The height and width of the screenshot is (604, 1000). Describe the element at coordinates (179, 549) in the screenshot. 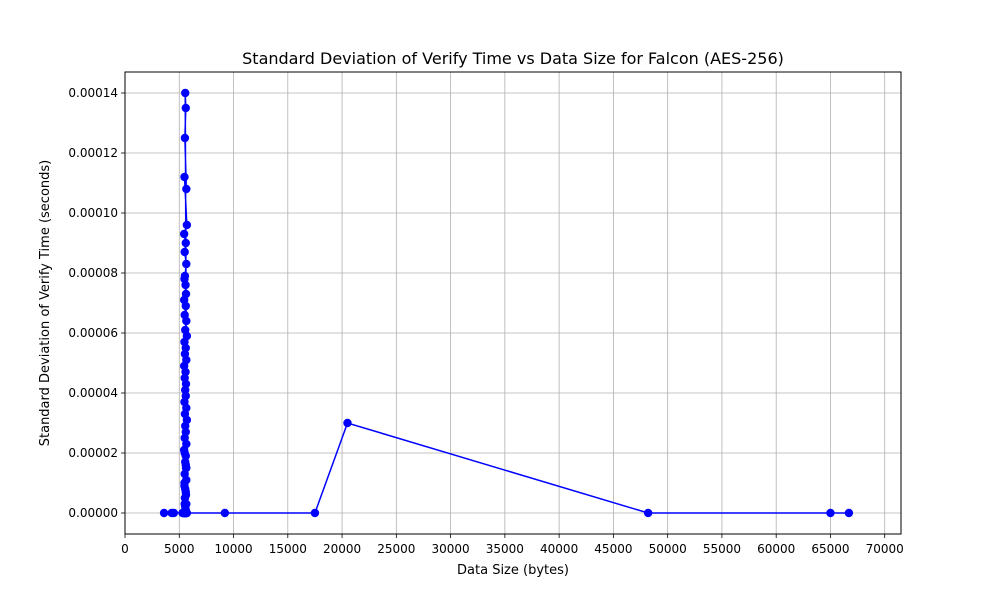

I see `x-tick-label: 5000` at that location.